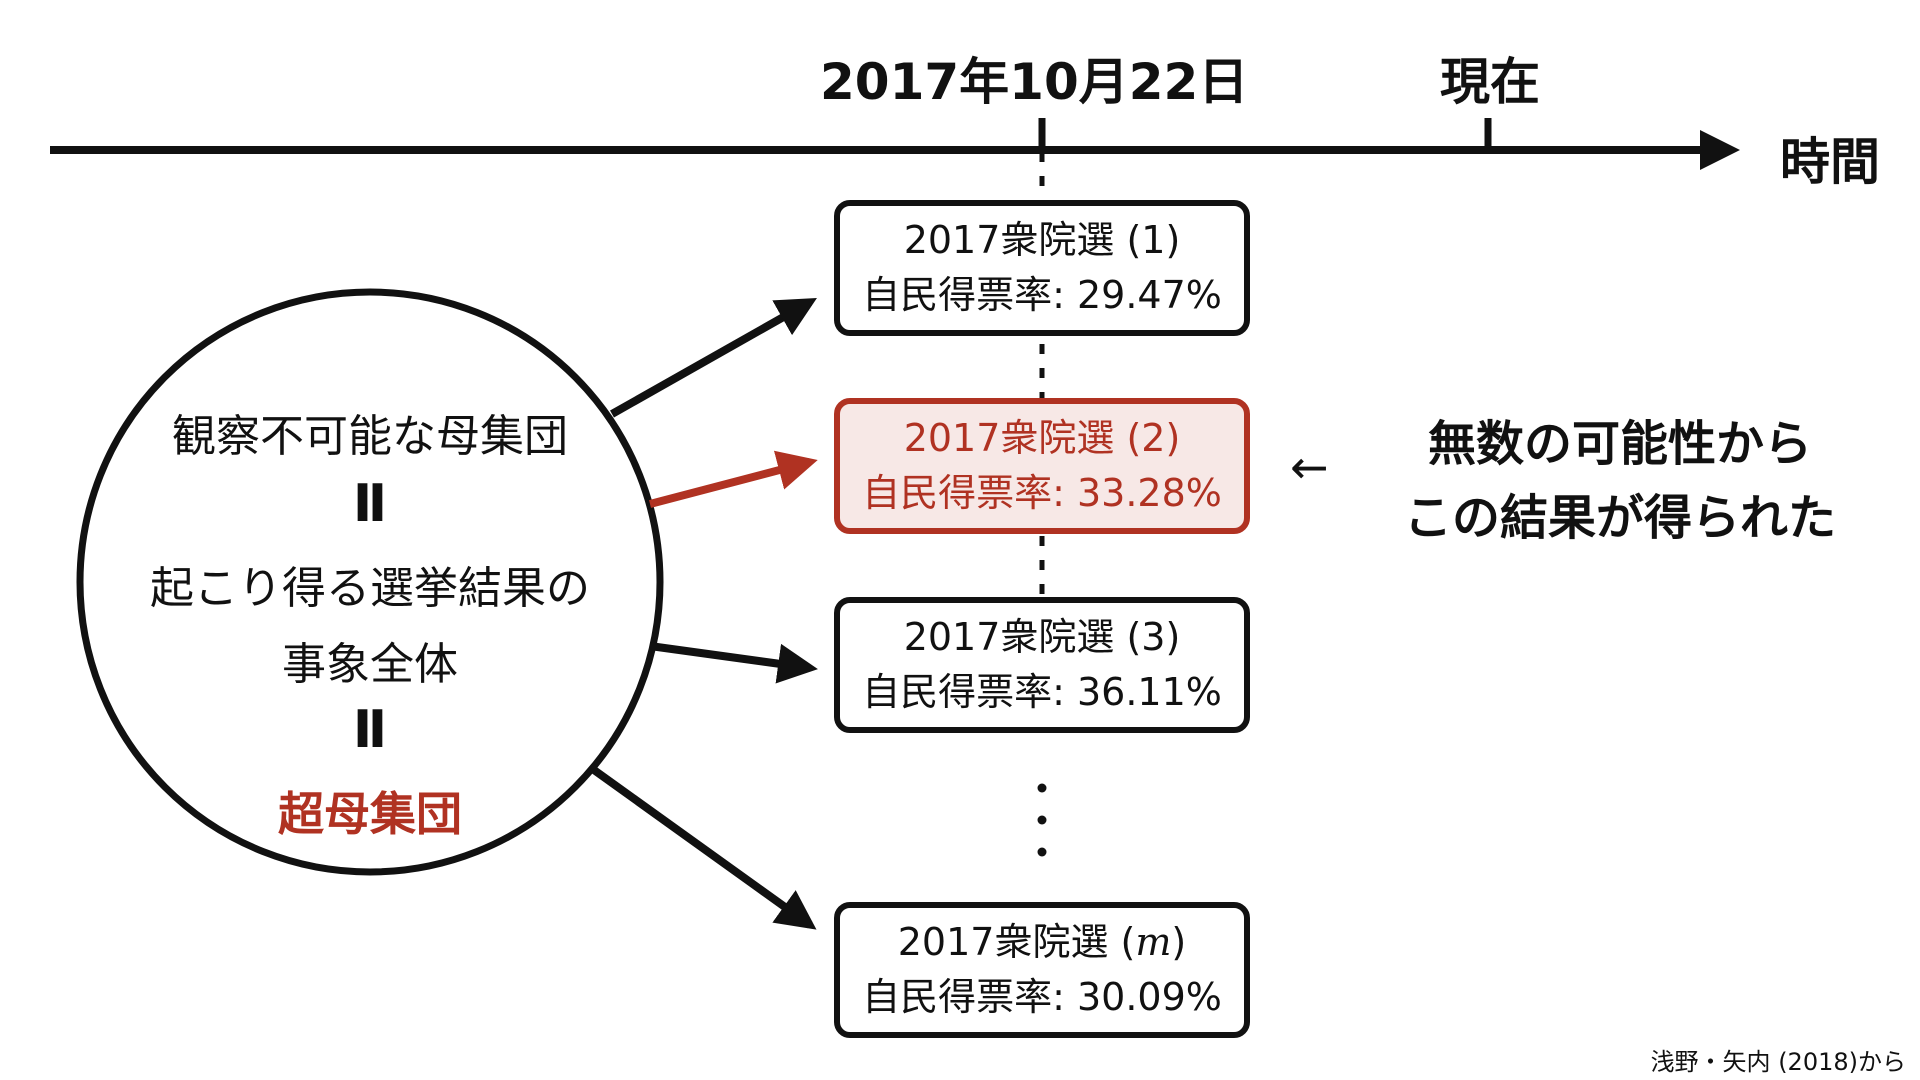 Image resolution: width=1920 pixels, height=1080 pixels. What do you see at coordinates (1042, 268) in the screenshot?
I see `result-box-1: 2017衆院選 (1) 自民得票率: 29.47%` at bounding box center [1042, 268].